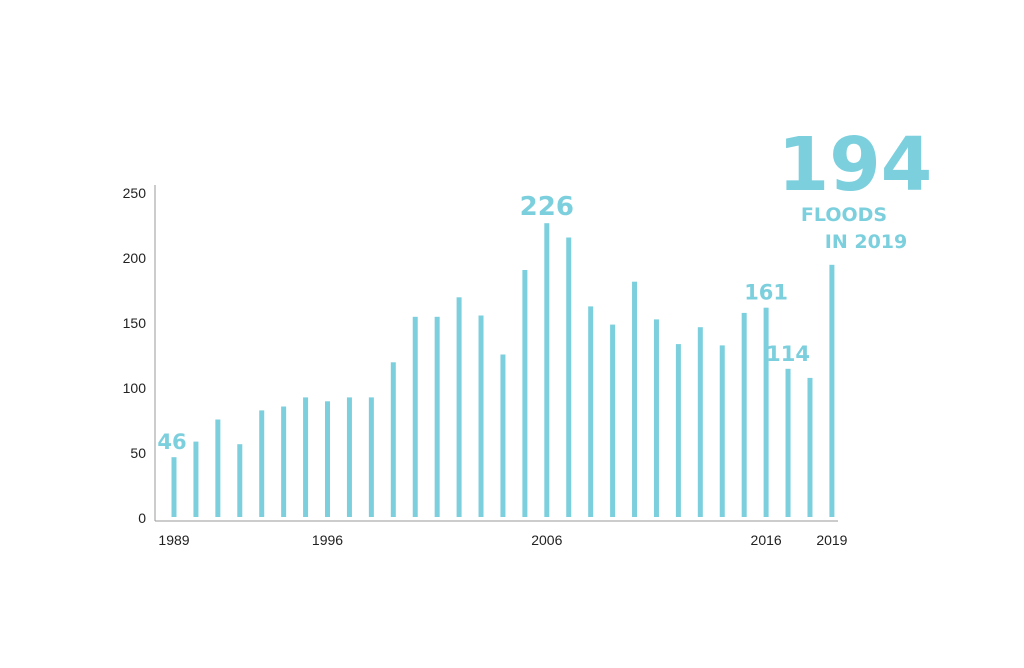  I want to click on bar-2012, so click(678, 430).